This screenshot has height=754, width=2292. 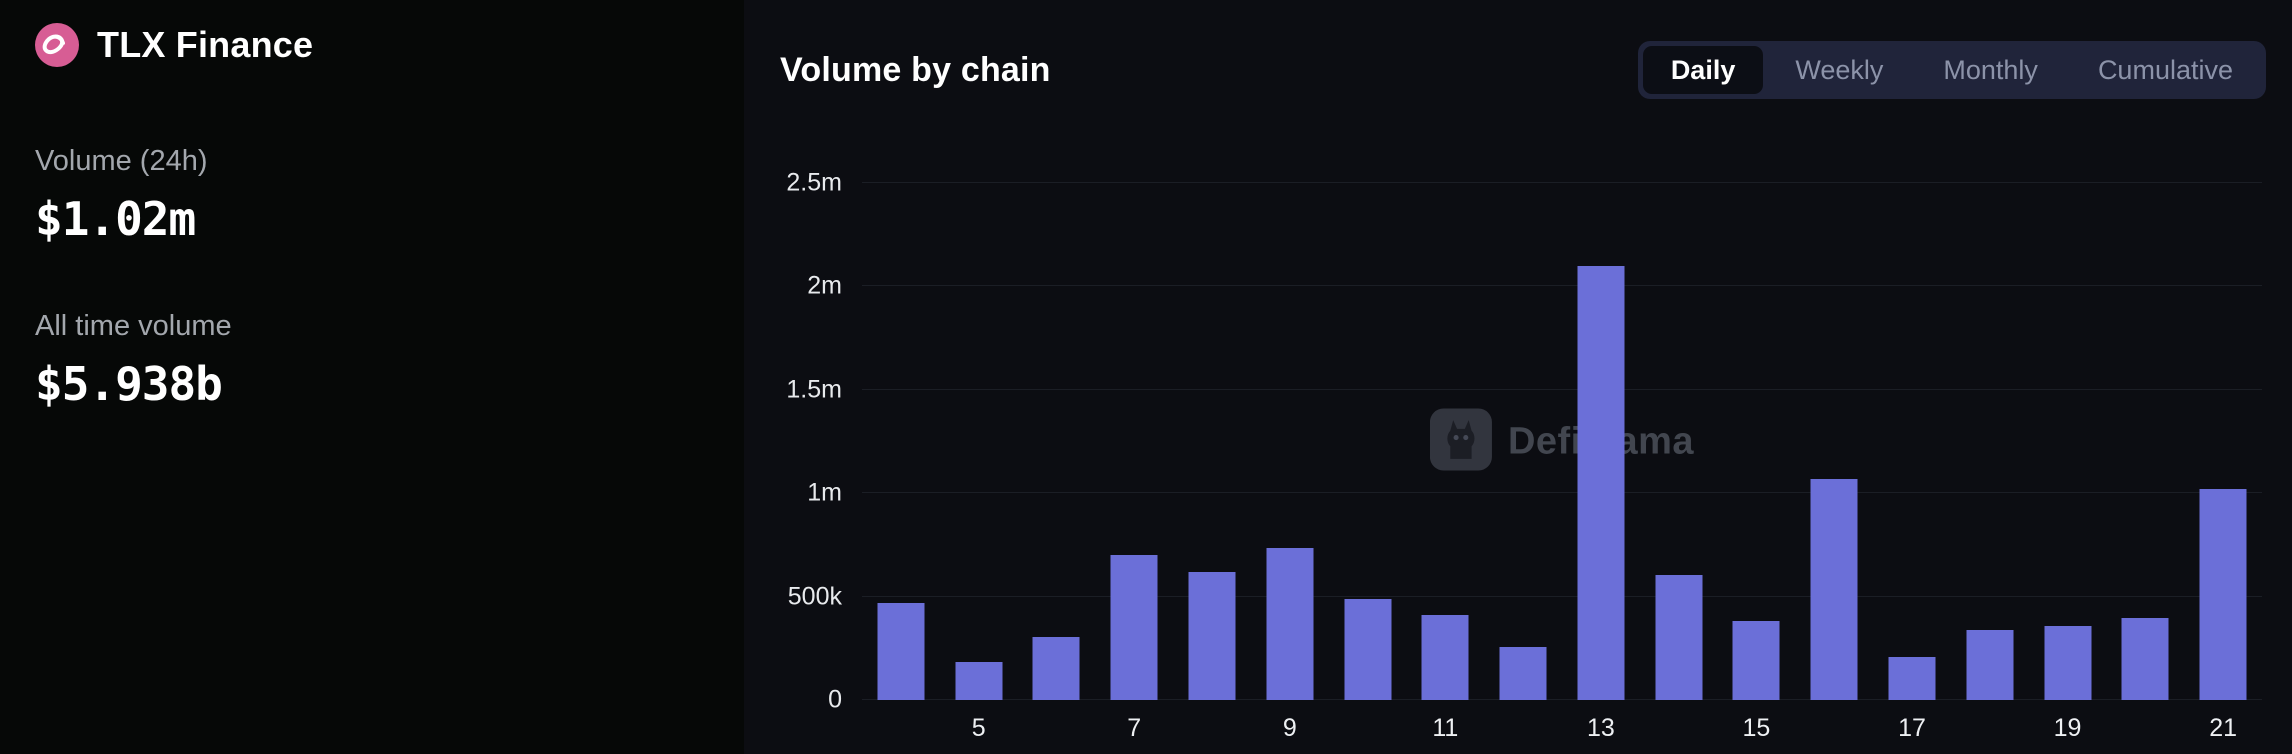 I want to click on brand: TLX Finance, so click(x=369, y=45).